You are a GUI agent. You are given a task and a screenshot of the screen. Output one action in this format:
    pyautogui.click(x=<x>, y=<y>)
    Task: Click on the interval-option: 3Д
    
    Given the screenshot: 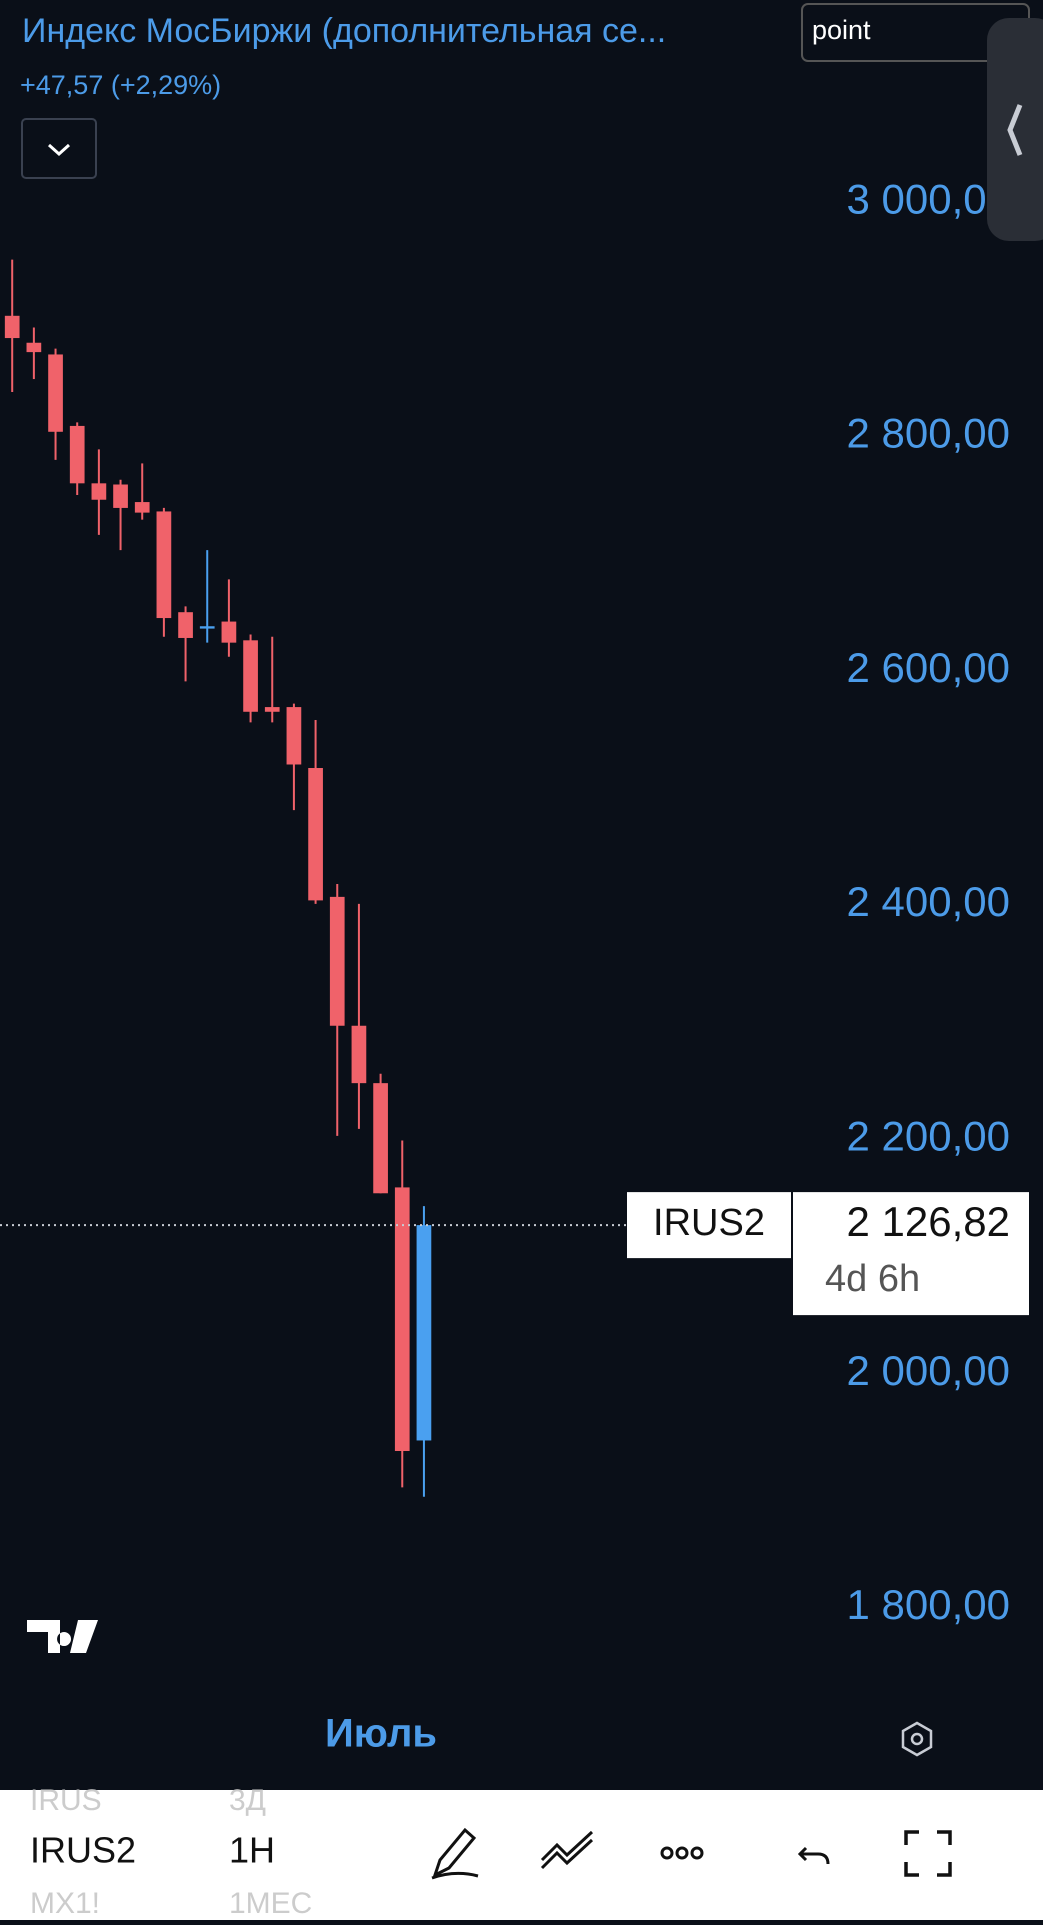 What is the action you would take?
    pyautogui.click(x=247, y=1800)
    